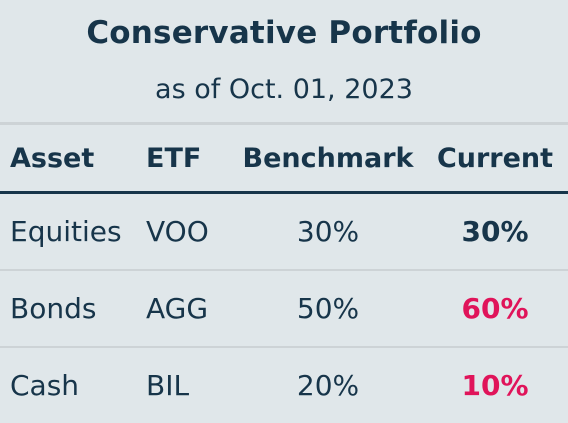 The height and width of the screenshot is (423, 568). I want to click on benchmark-cell: 30%, so click(328, 231).